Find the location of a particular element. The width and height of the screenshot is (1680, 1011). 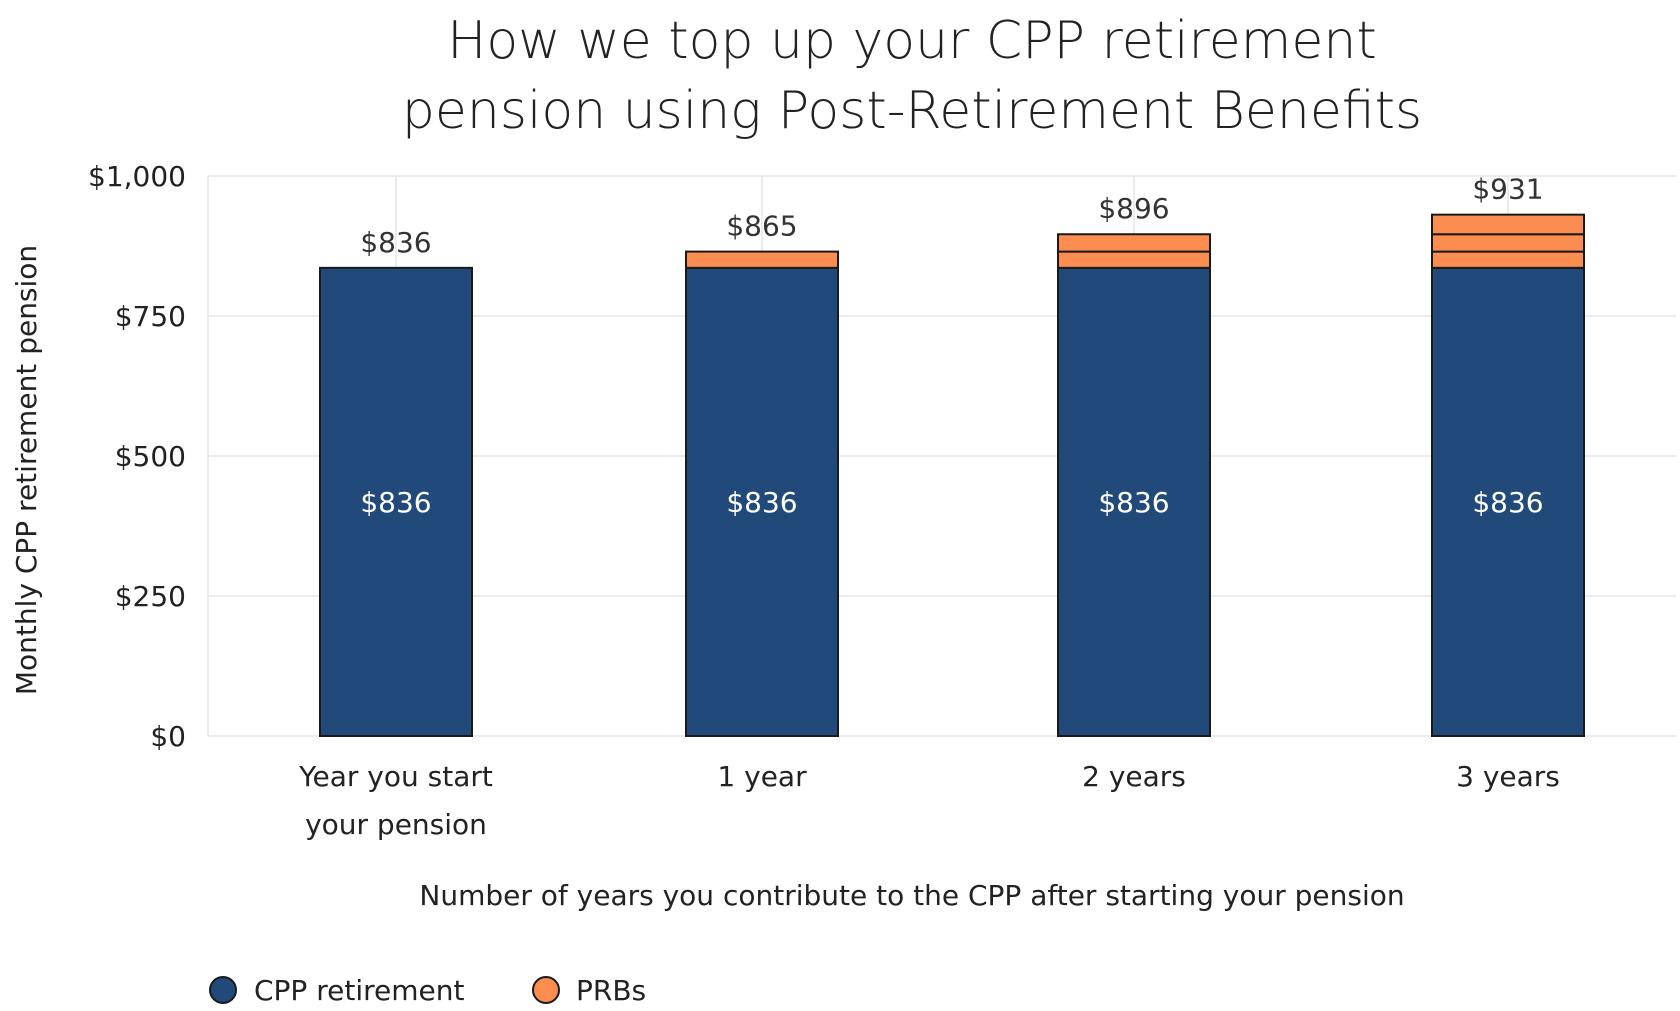

chart-title-line-2: pension using Post-Retirement Benefits is located at coordinates (912, 111).